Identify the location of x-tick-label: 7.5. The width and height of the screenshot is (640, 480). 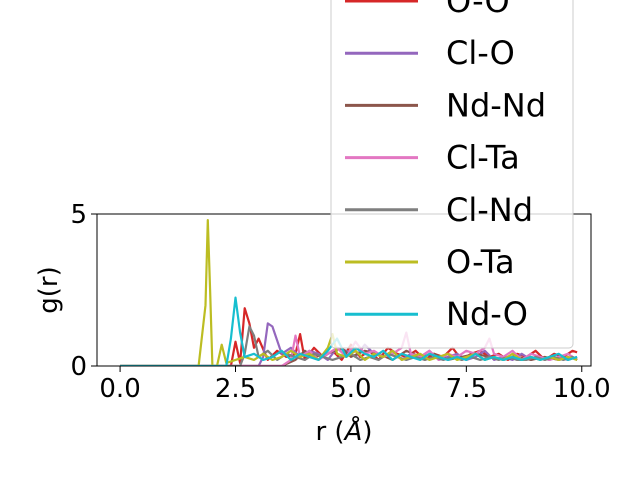
(466, 389).